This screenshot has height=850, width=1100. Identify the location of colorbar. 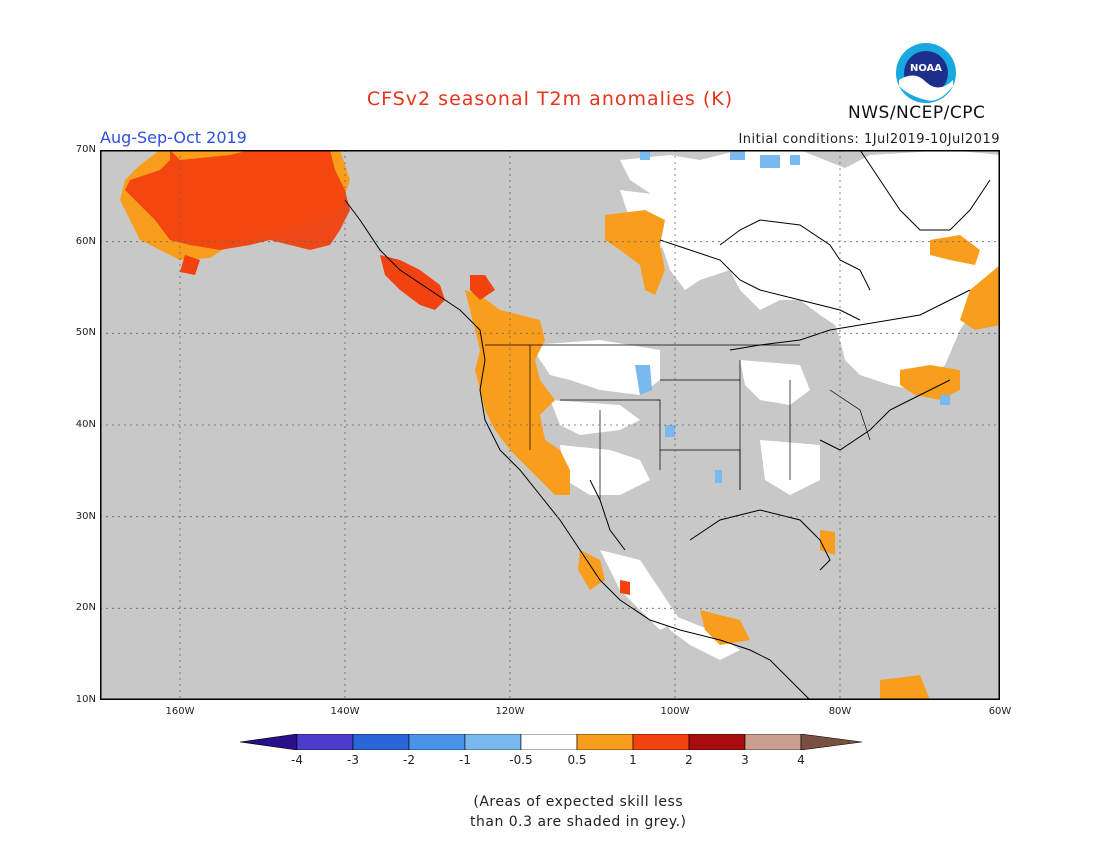
(551, 742).